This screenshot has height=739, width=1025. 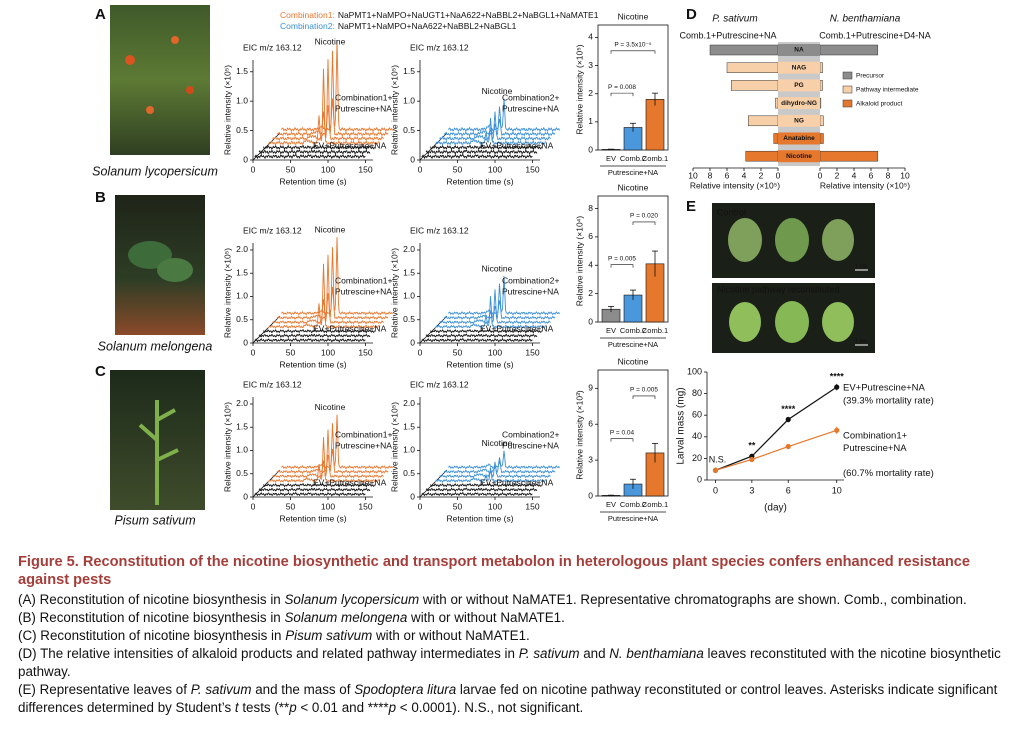 I want to click on trace-label: Combination2+, so click(x=530, y=434).